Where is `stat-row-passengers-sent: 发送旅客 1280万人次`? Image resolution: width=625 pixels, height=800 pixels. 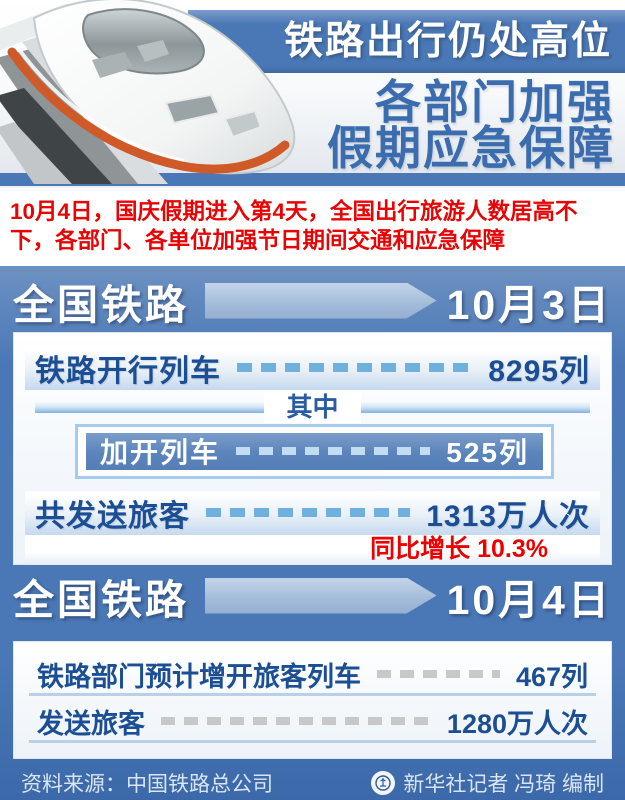
stat-row-passengers-sent: 发送旅客 1280万人次 is located at coordinates (312, 723).